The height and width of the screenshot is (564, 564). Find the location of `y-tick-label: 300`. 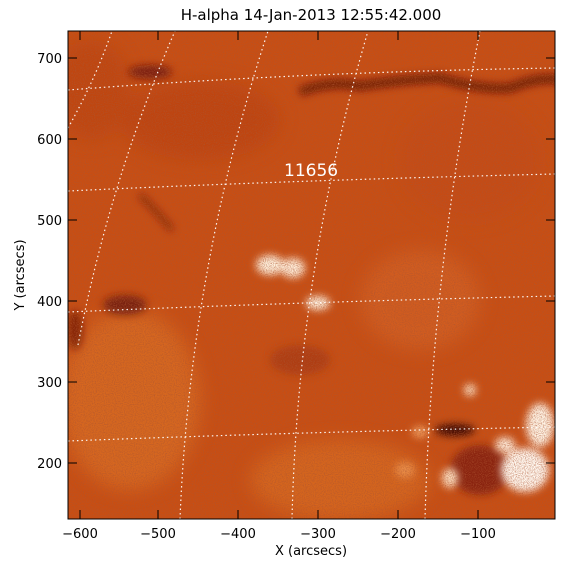

y-tick-label: 300 is located at coordinates (49, 383).